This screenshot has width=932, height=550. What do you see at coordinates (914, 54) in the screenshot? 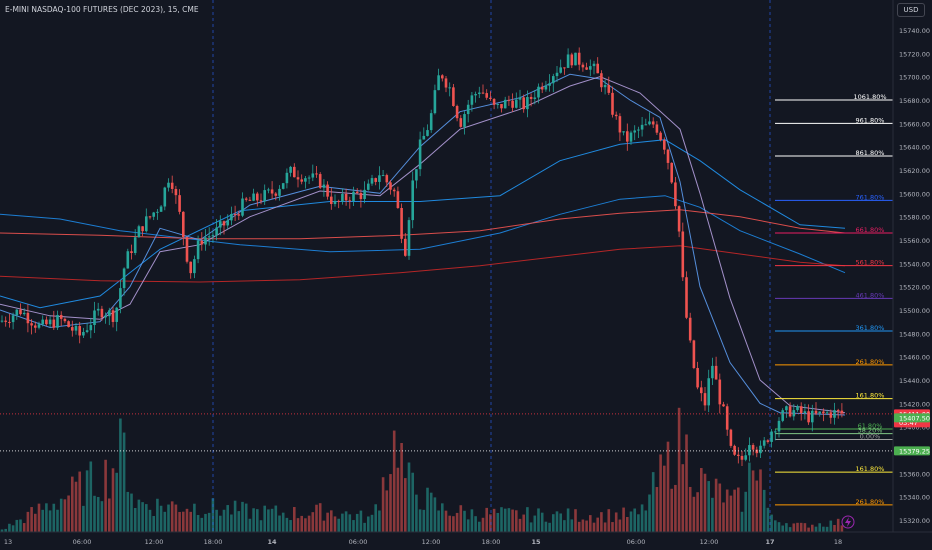
I see `y-tick-label: 15720.00` at bounding box center [914, 54].